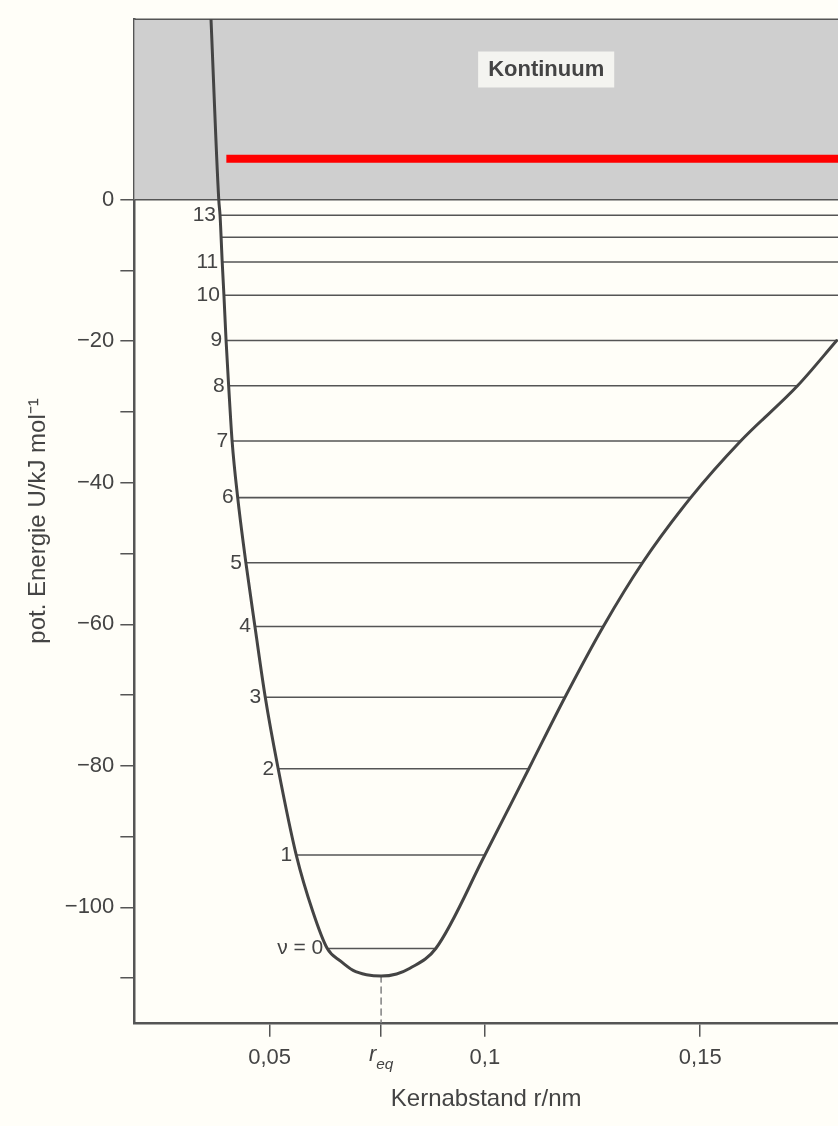  What do you see at coordinates (207, 260) in the screenshot?
I see `series-label: 11` at bounding box center [207, 260].